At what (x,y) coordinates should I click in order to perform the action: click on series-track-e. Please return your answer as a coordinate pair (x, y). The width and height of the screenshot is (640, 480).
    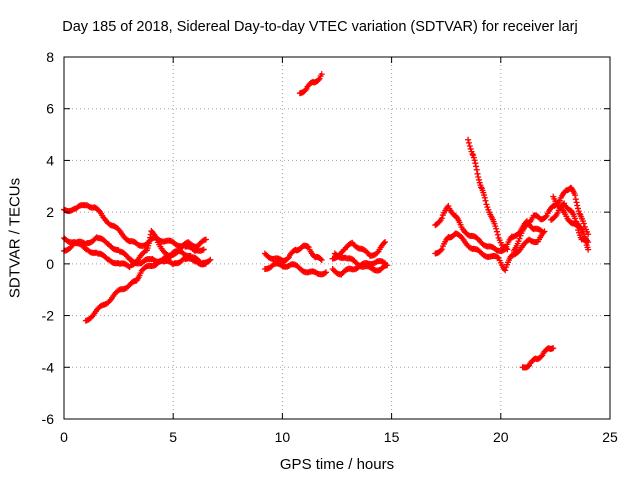
    Looking at the image, I should click on (293, 253).